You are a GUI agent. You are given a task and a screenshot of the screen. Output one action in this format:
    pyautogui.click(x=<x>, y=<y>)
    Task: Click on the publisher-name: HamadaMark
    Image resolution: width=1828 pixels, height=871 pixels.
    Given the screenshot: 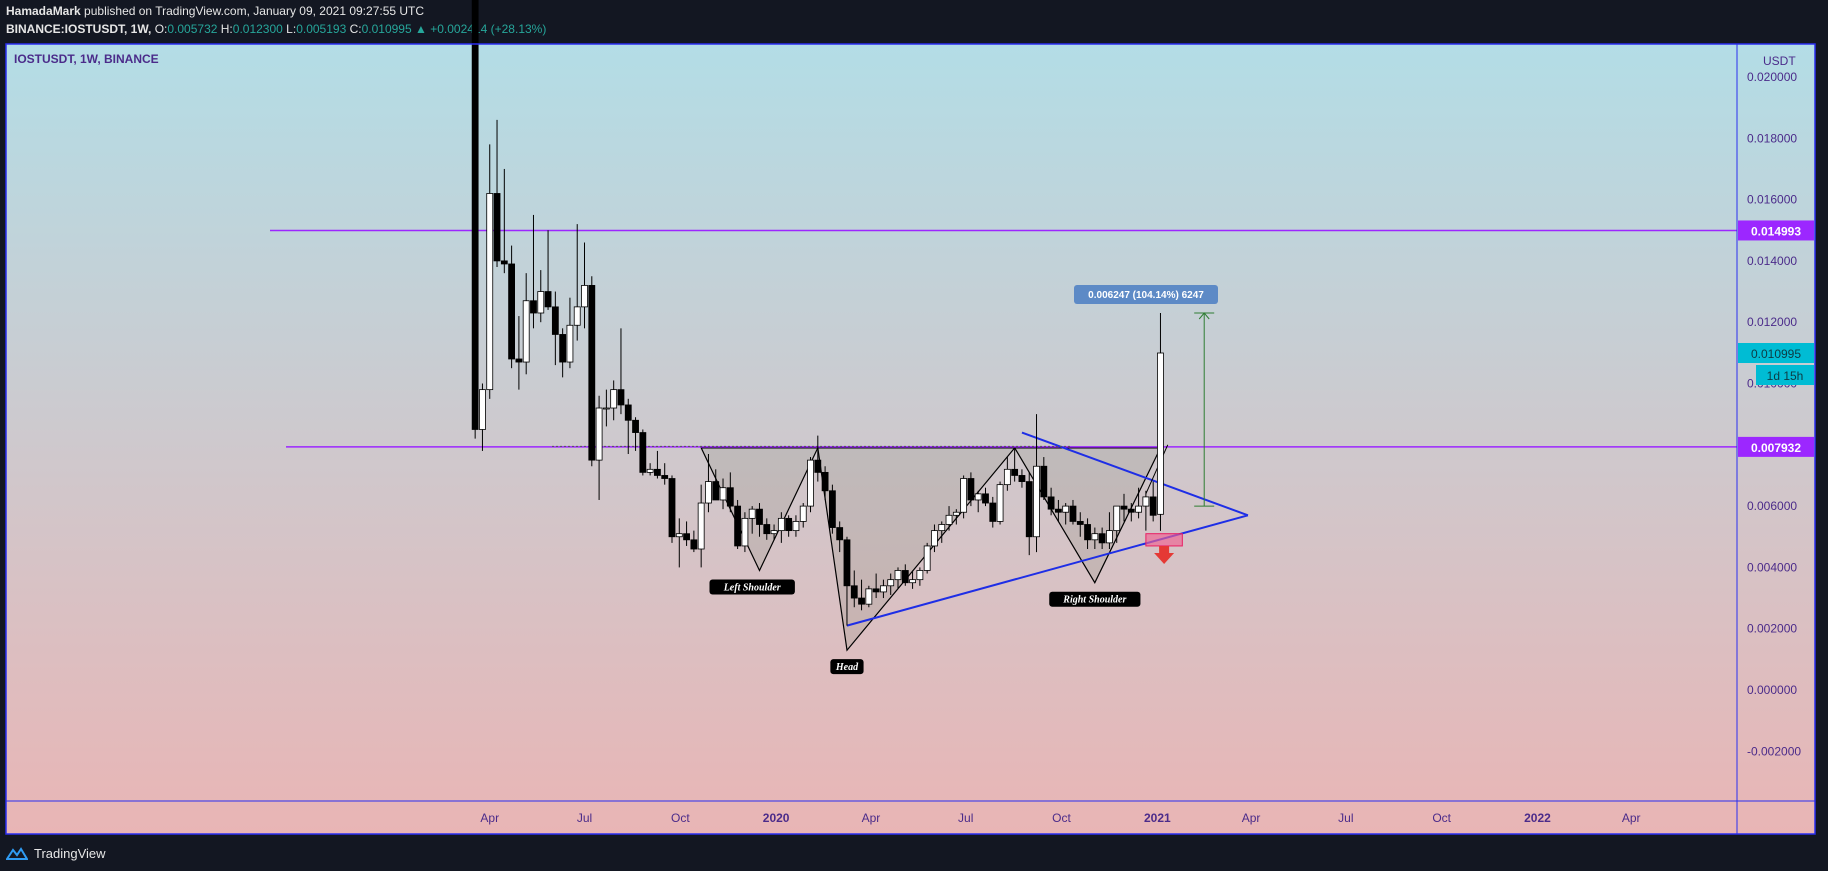 What is the action you would take?
    pyautogui.click(x=43, y=11)
    